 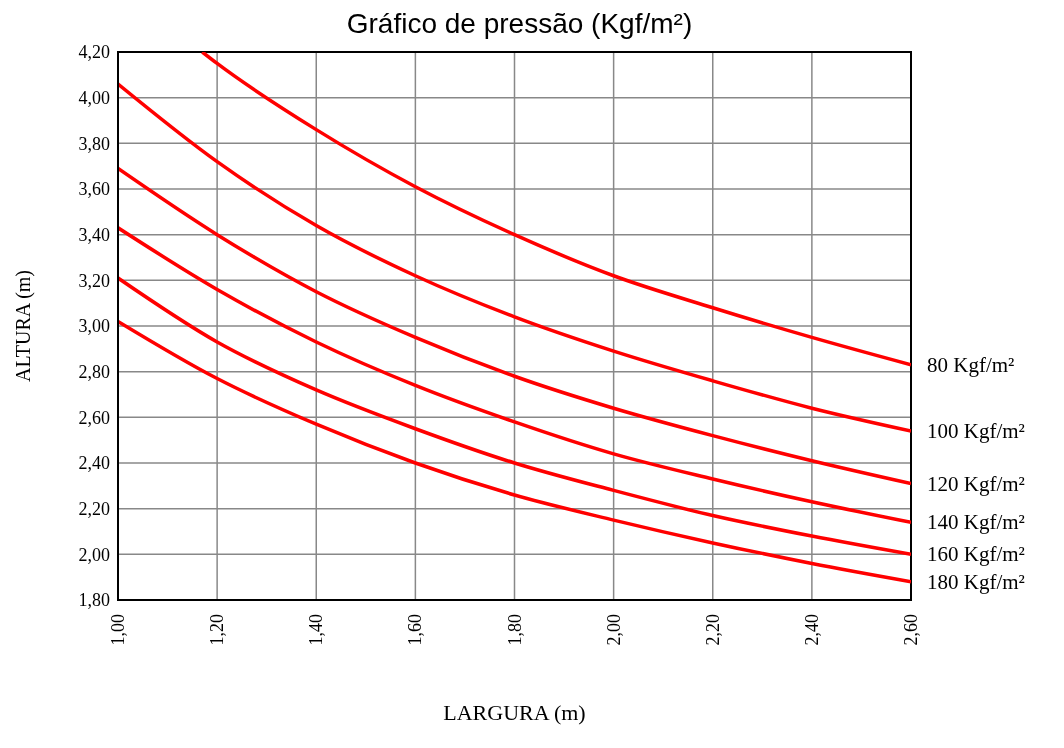 What do you see at coordinates (971, 364) in the screenshot?
I see `series-label: 80 Kgf/m²` at bounding box center [971, 364].